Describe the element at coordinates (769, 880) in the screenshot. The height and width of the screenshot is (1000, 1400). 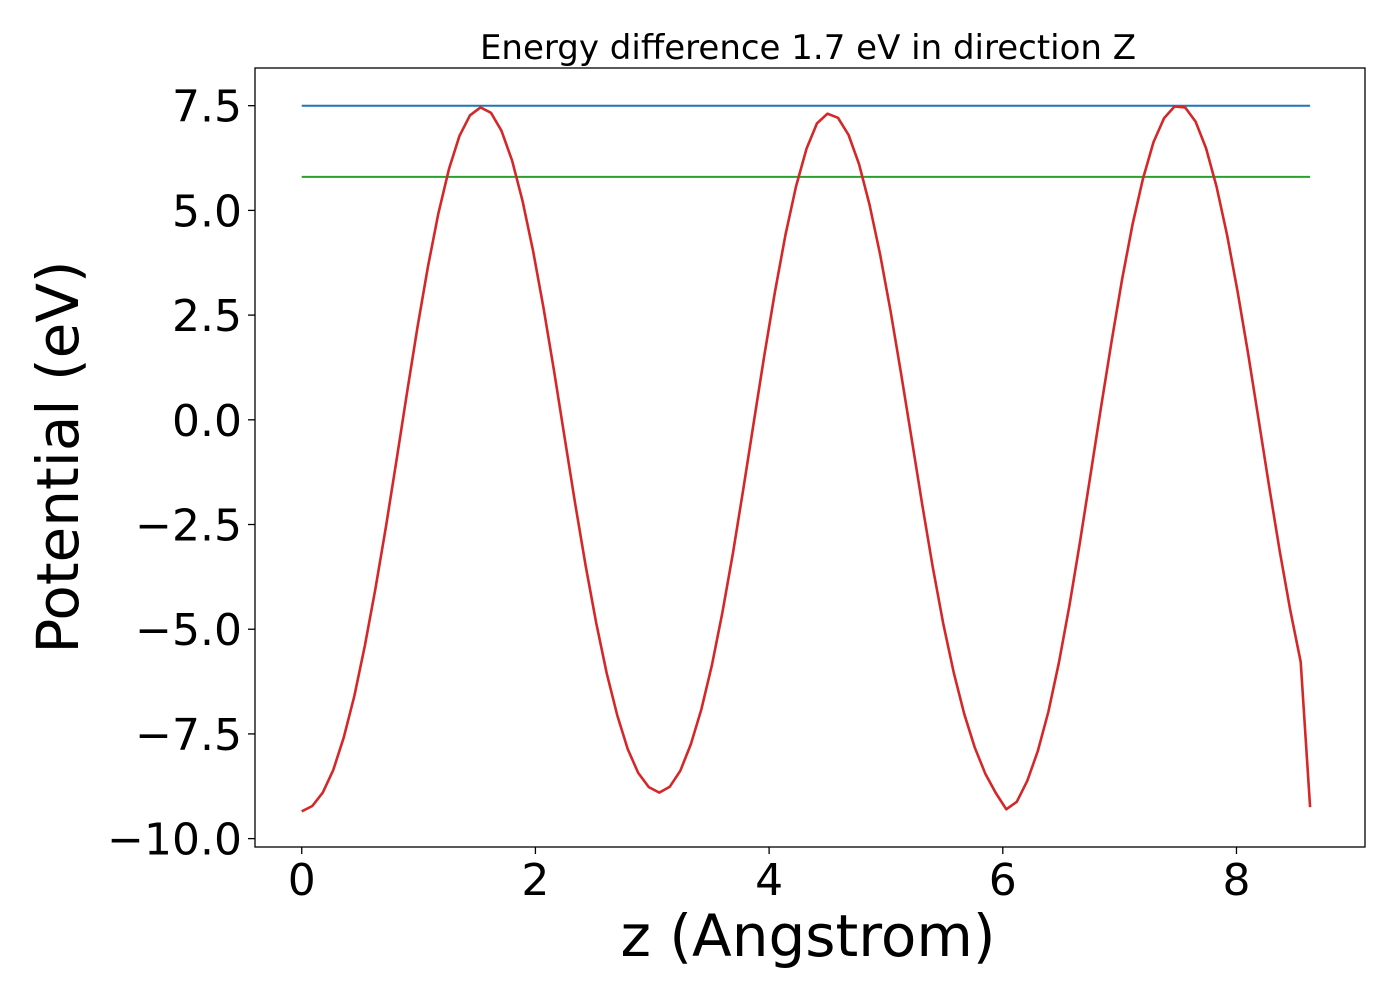
I see `x-tick-label: 4` at that location.